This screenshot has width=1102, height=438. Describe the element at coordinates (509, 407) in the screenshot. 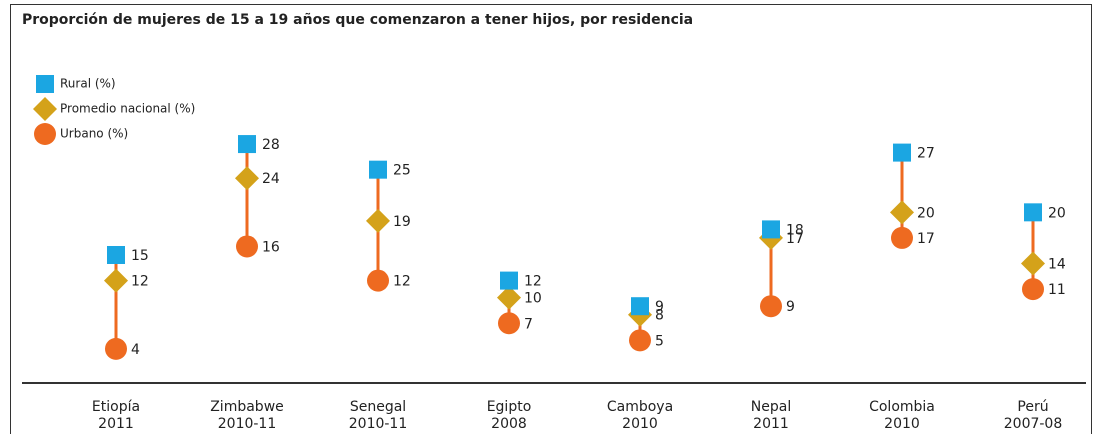

I see `x-tick-label: Egipto` at that location.